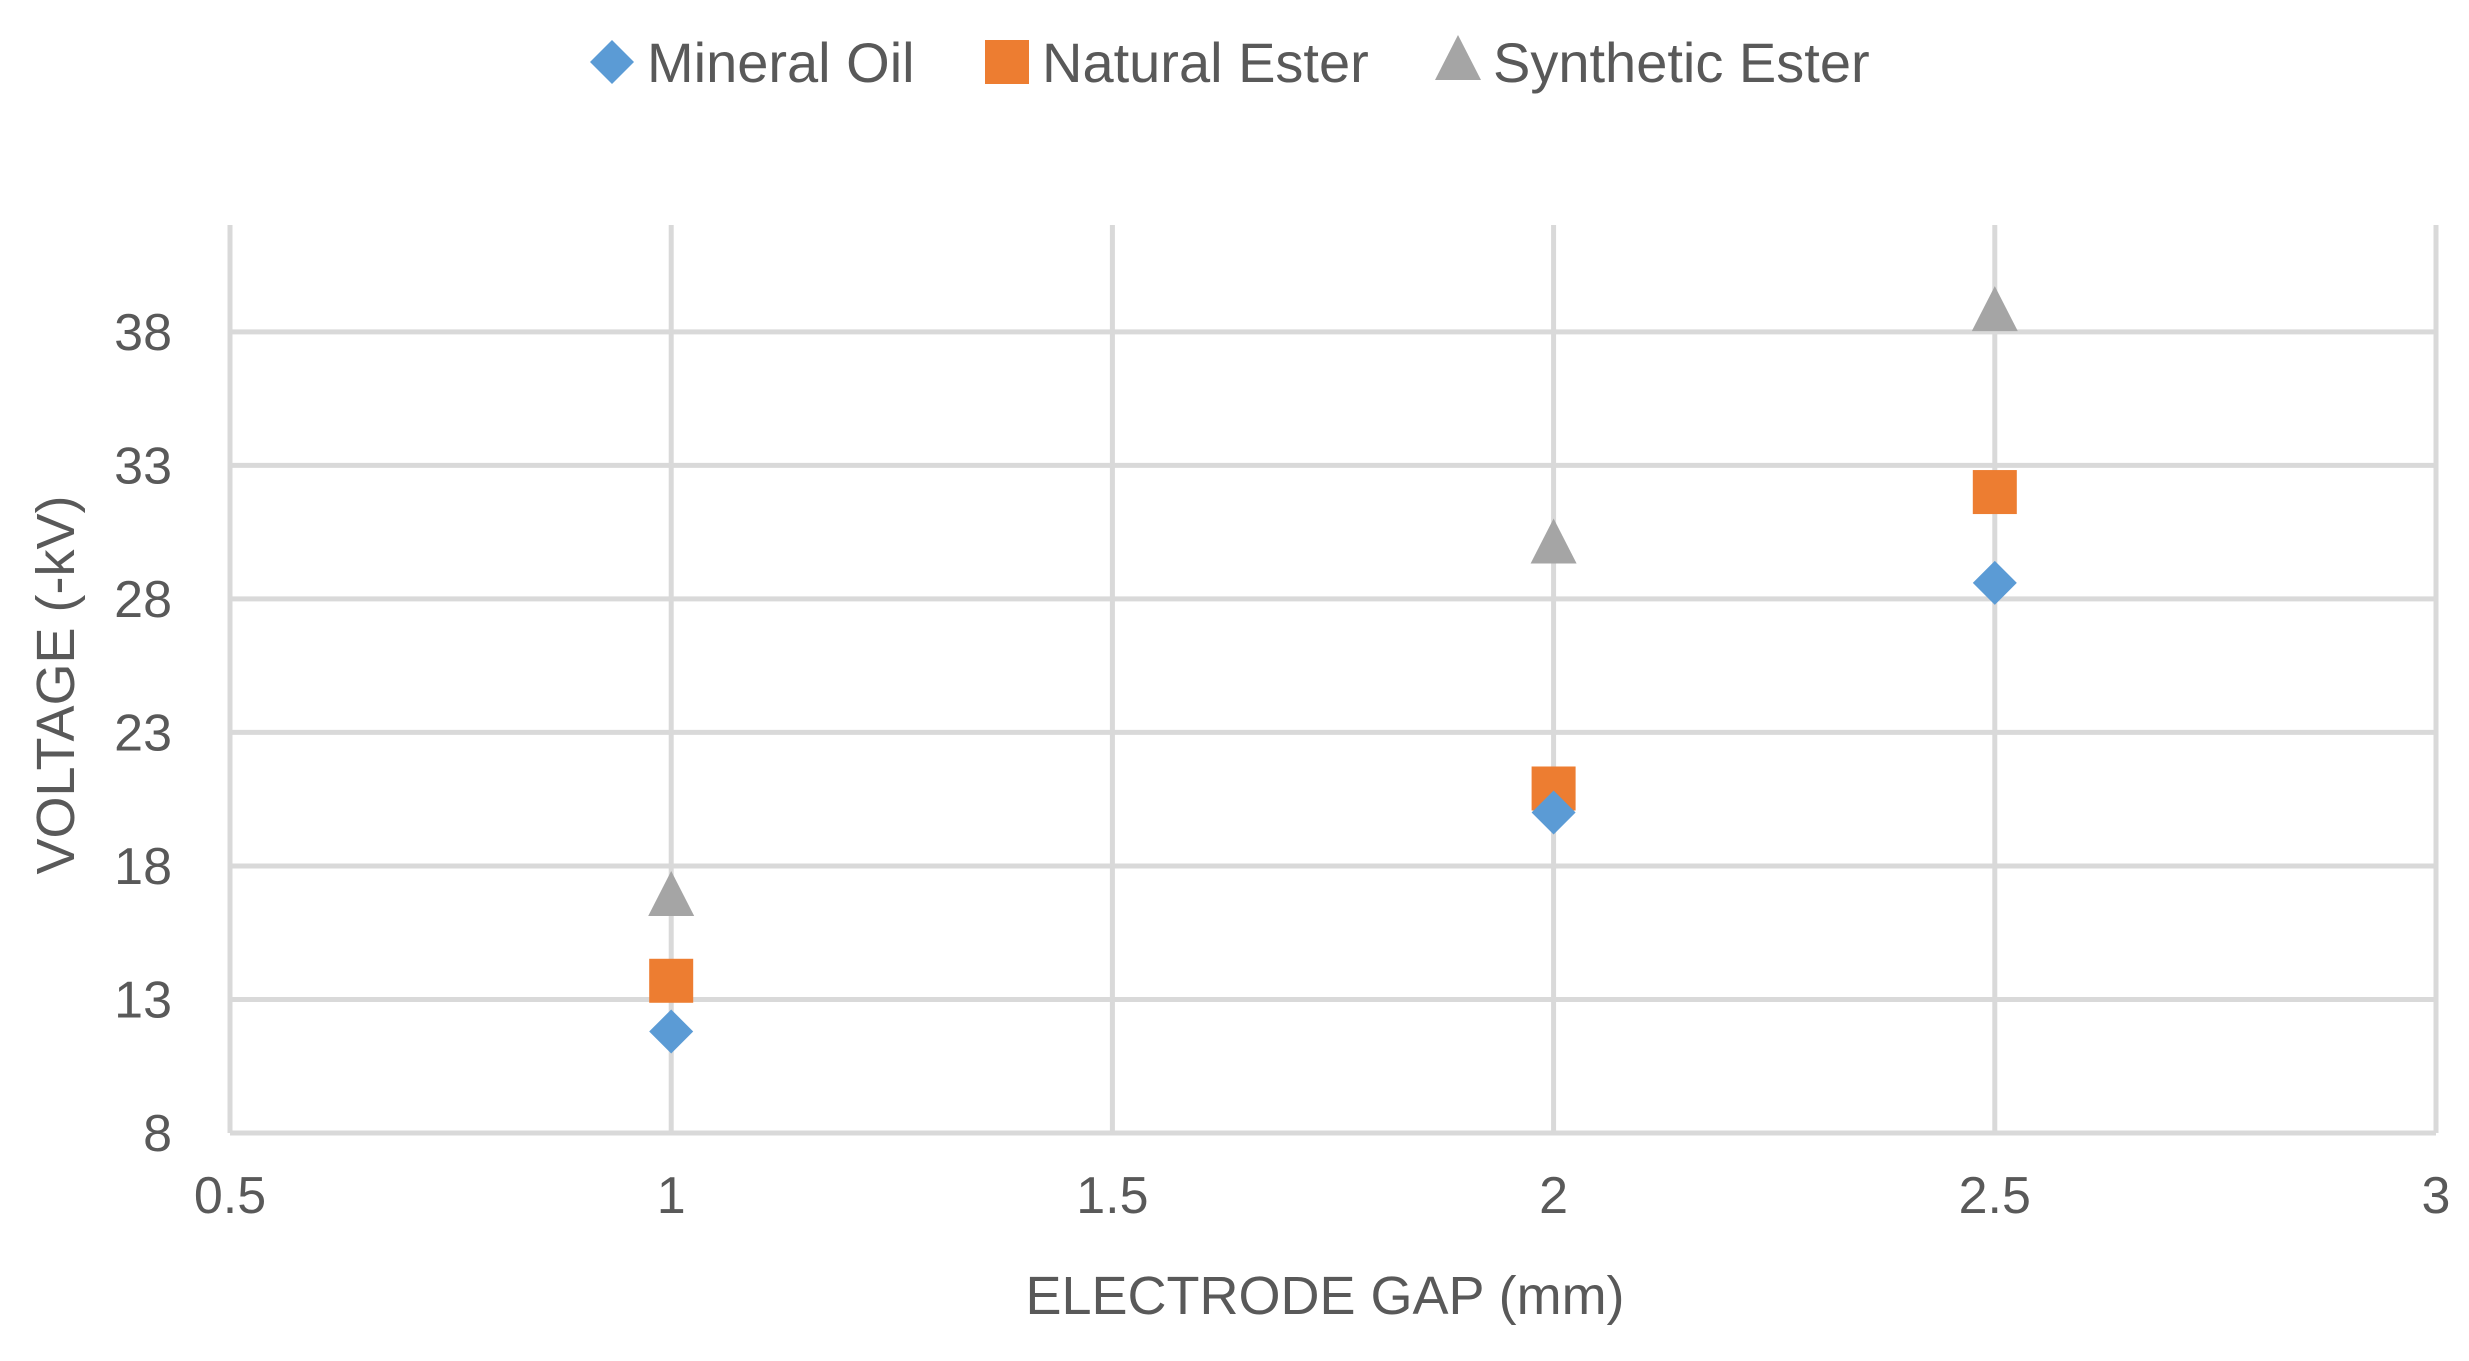 Image resolution: width=2469 pixels, height=1361 pixels. What do you see at coordinates (612, 62) in the screenshot?
I see `legend-mineral-oil-marker` at bounding box center [612, 62].